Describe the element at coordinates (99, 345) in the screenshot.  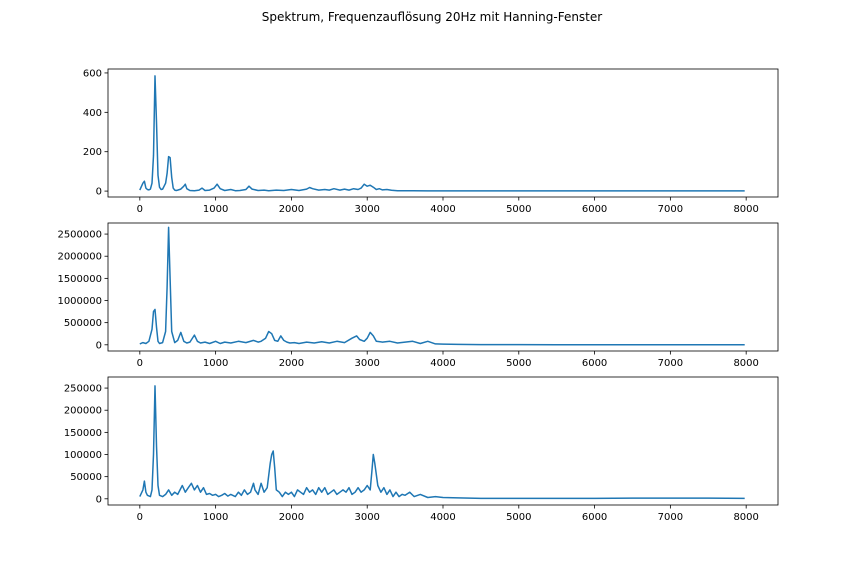
I see `y-tick-label-2-0: 0` at that location.